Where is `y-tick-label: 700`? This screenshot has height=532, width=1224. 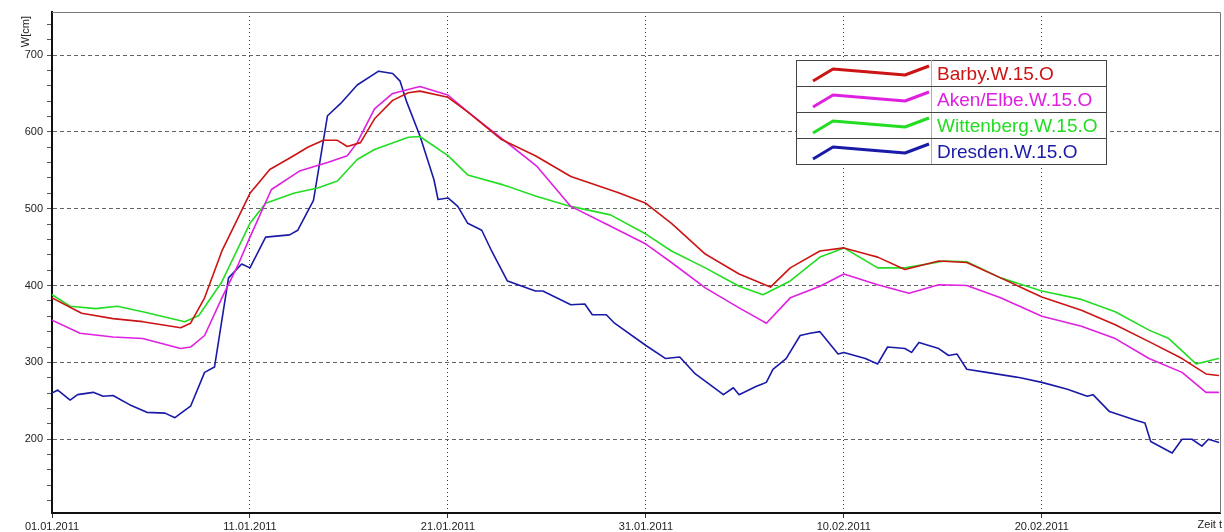
y-tick-label: 700 is located at coordinates (33, 54).